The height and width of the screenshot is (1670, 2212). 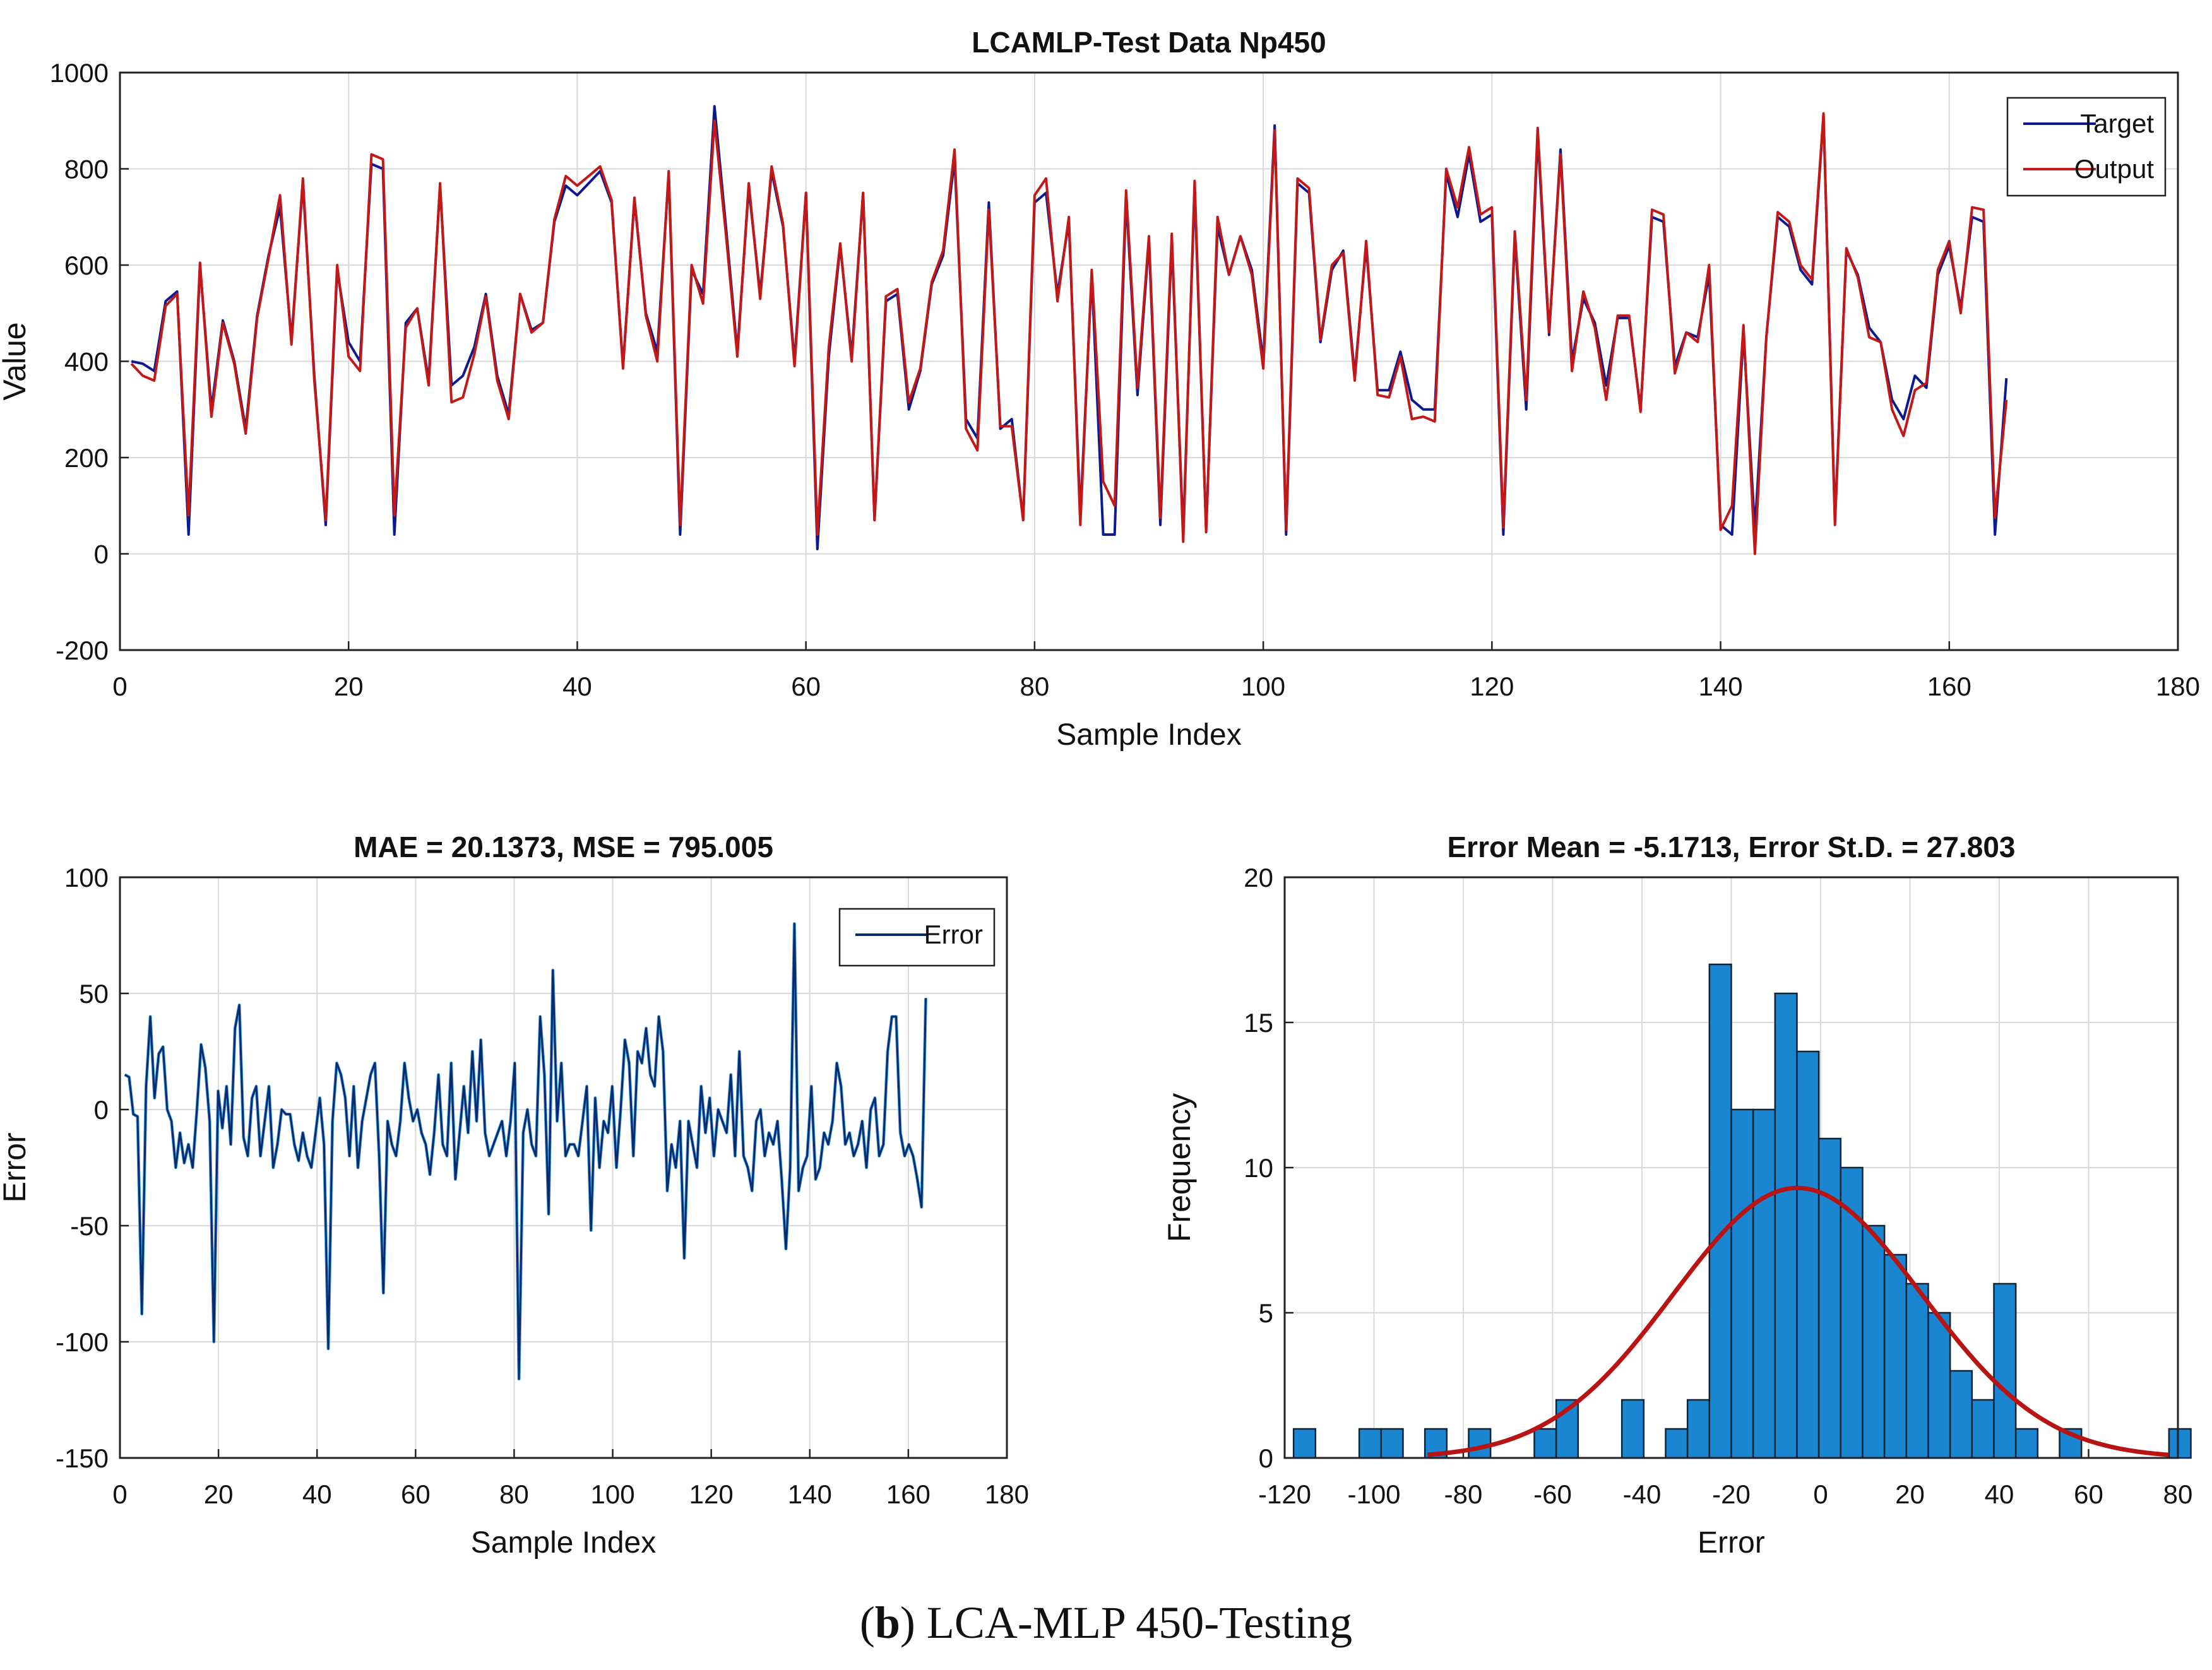 What do you see at coordinates (954, 934) in the screenshot?
I see `error-chart-legend-label-error: Error` at bounding box center [954, 934].